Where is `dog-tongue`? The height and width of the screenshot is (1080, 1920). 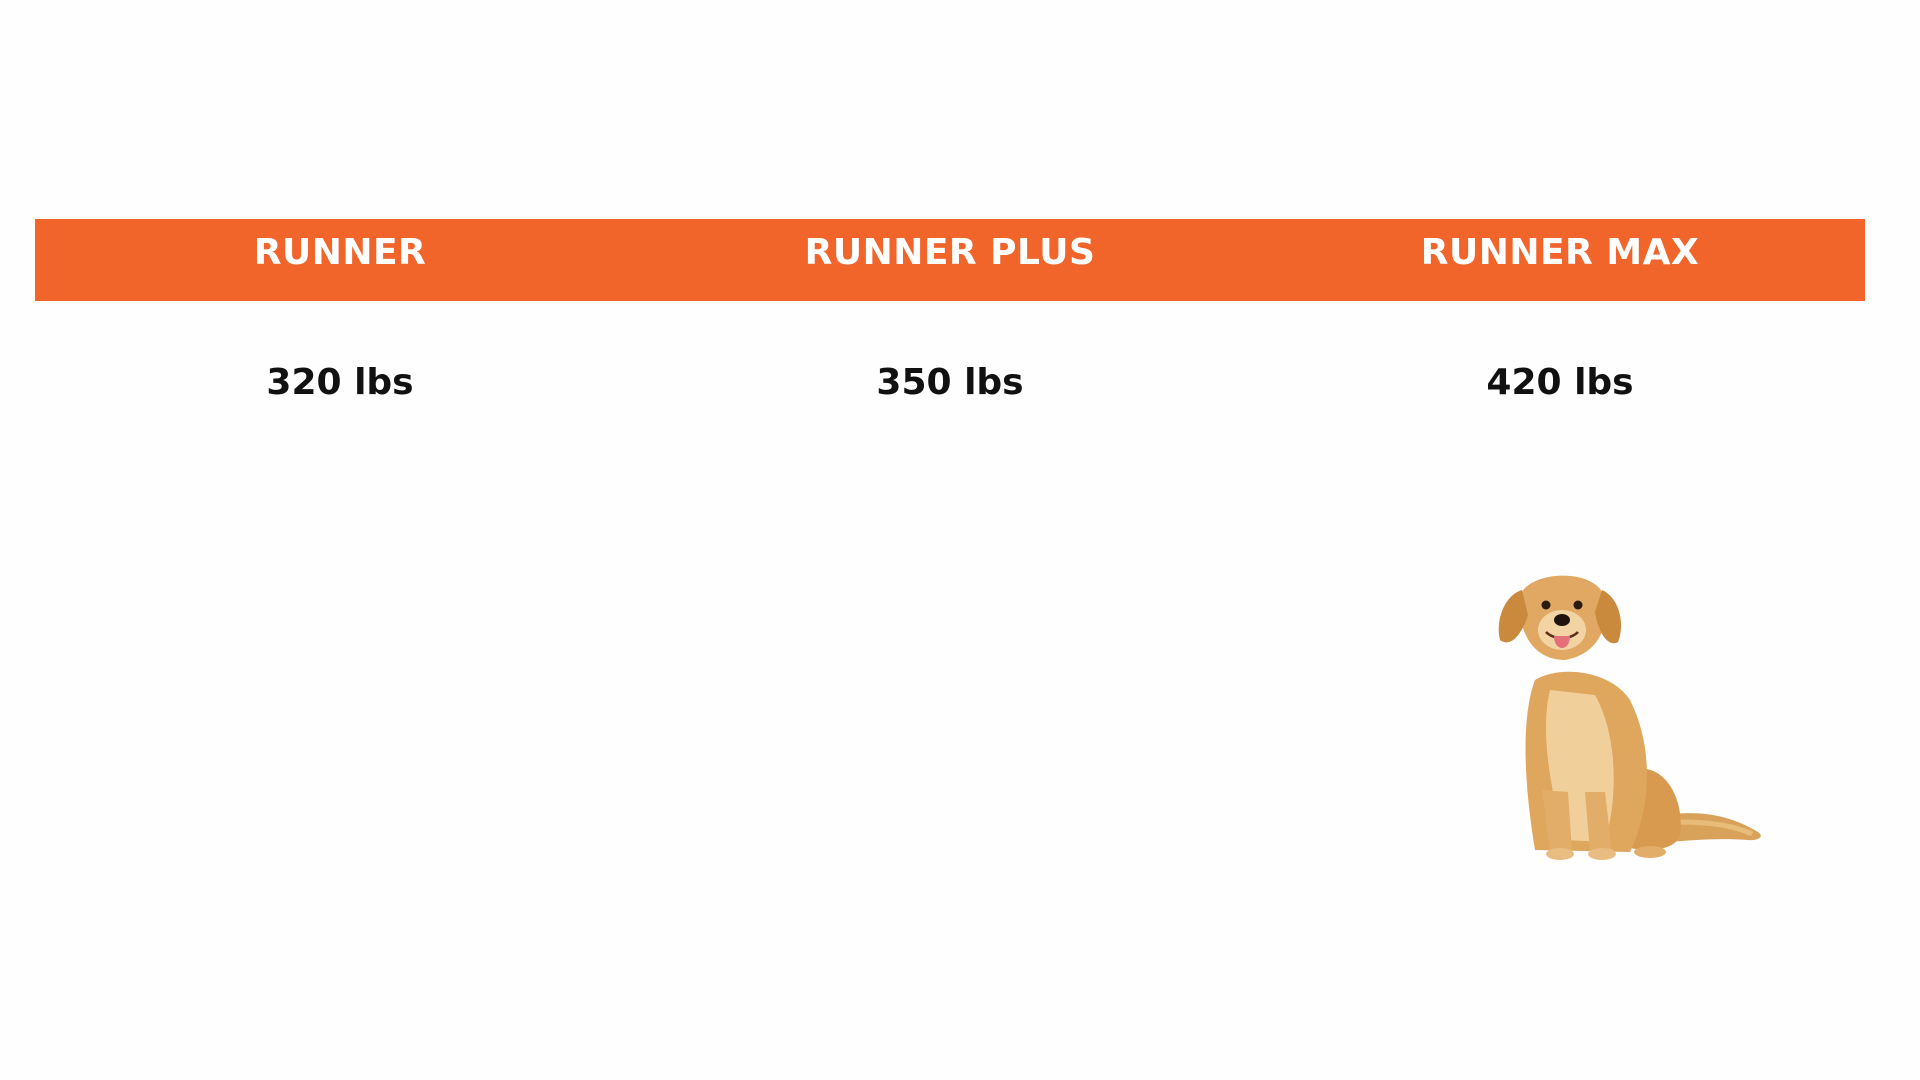
dog-tongue is located at coordinates (1562, 642).